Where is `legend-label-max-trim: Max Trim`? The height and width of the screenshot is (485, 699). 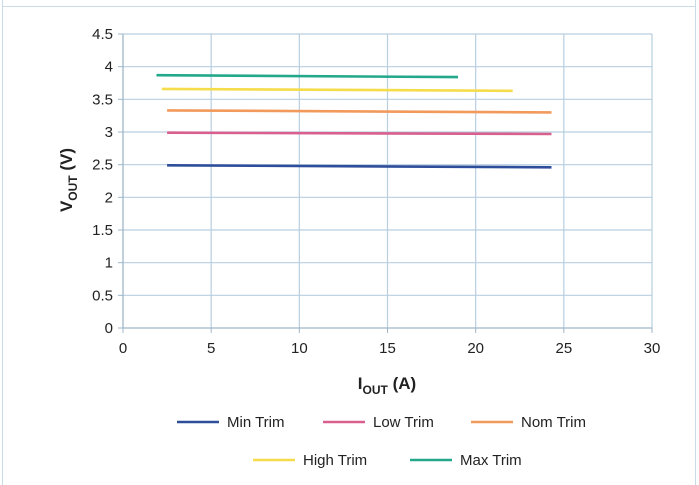
legend-label-max-trim: Max Trim is located at coordinates (491, 460).